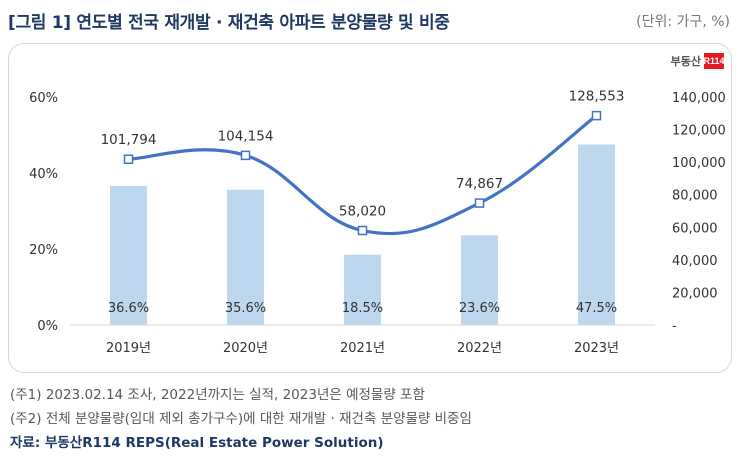  Describe the element at coordinates (714, 61) in the screenshot. I see `logo-badge: R114` at that location.